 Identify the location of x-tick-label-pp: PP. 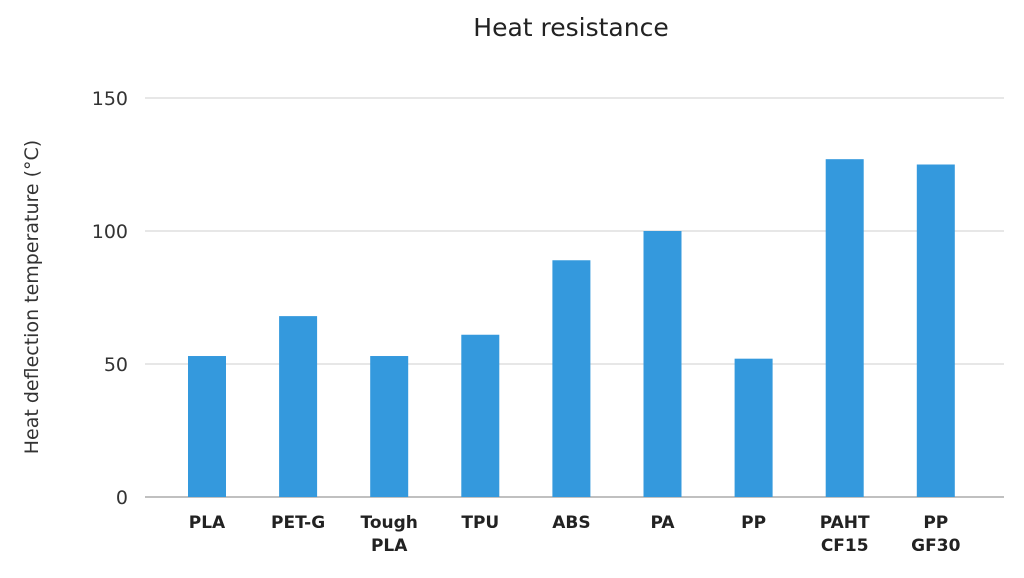
(753, 523).